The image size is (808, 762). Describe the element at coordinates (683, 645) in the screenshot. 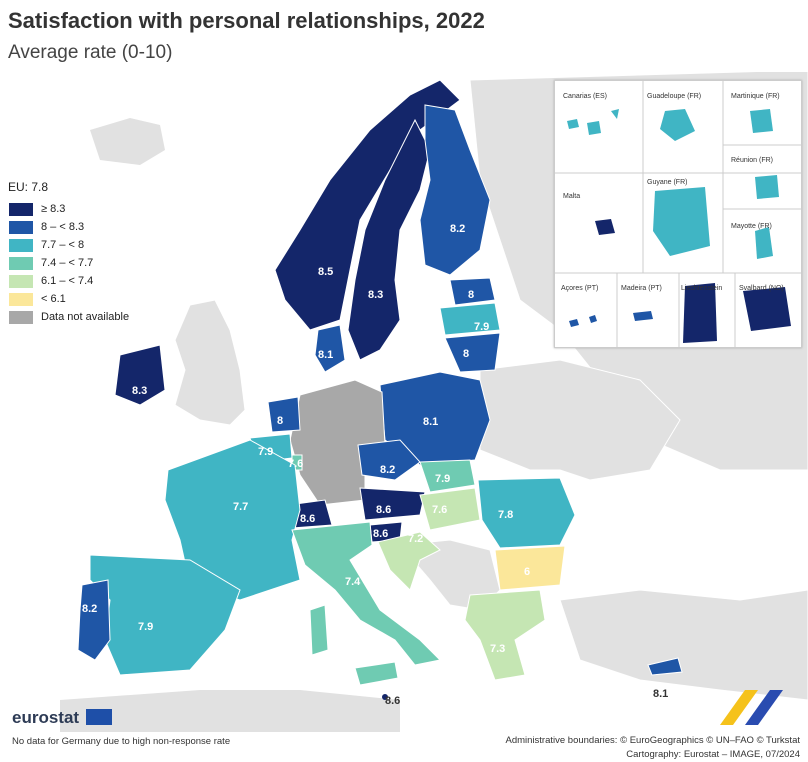

I see `turkey-region` at that location.